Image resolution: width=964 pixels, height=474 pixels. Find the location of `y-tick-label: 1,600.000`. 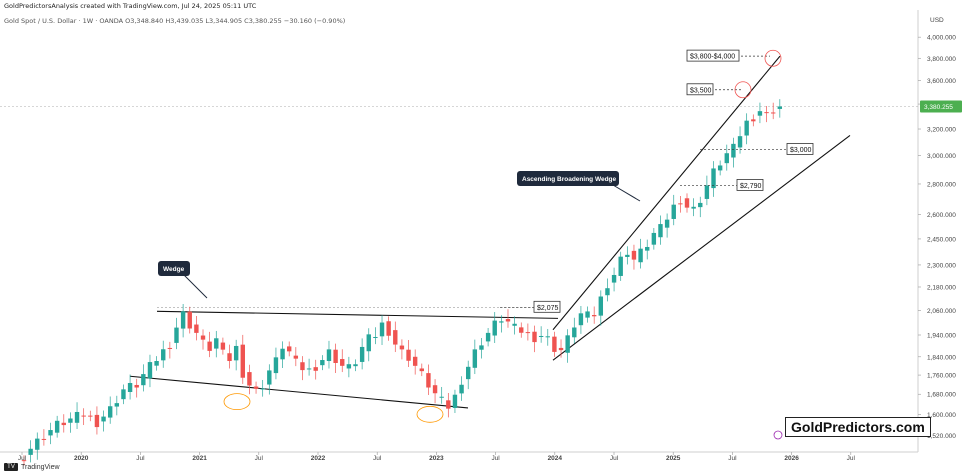

y-tick-label: 1,600.000 is located at coordinates (941, 415).